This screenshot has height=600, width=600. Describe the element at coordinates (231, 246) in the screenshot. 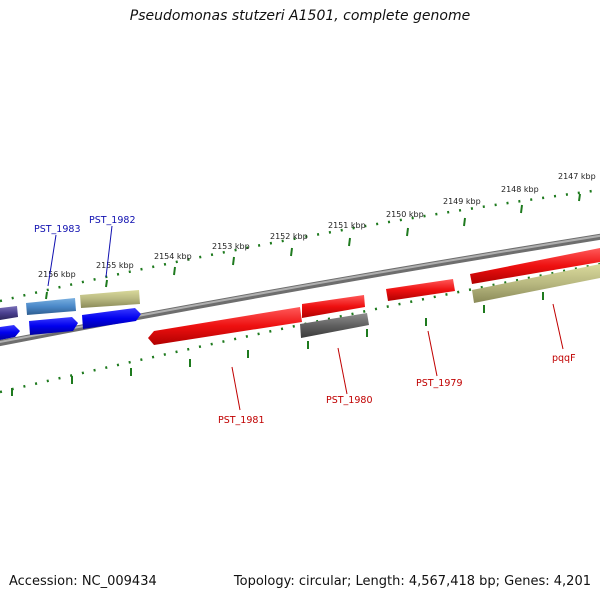

I see `tick-label: 2153 kbp` at that location.